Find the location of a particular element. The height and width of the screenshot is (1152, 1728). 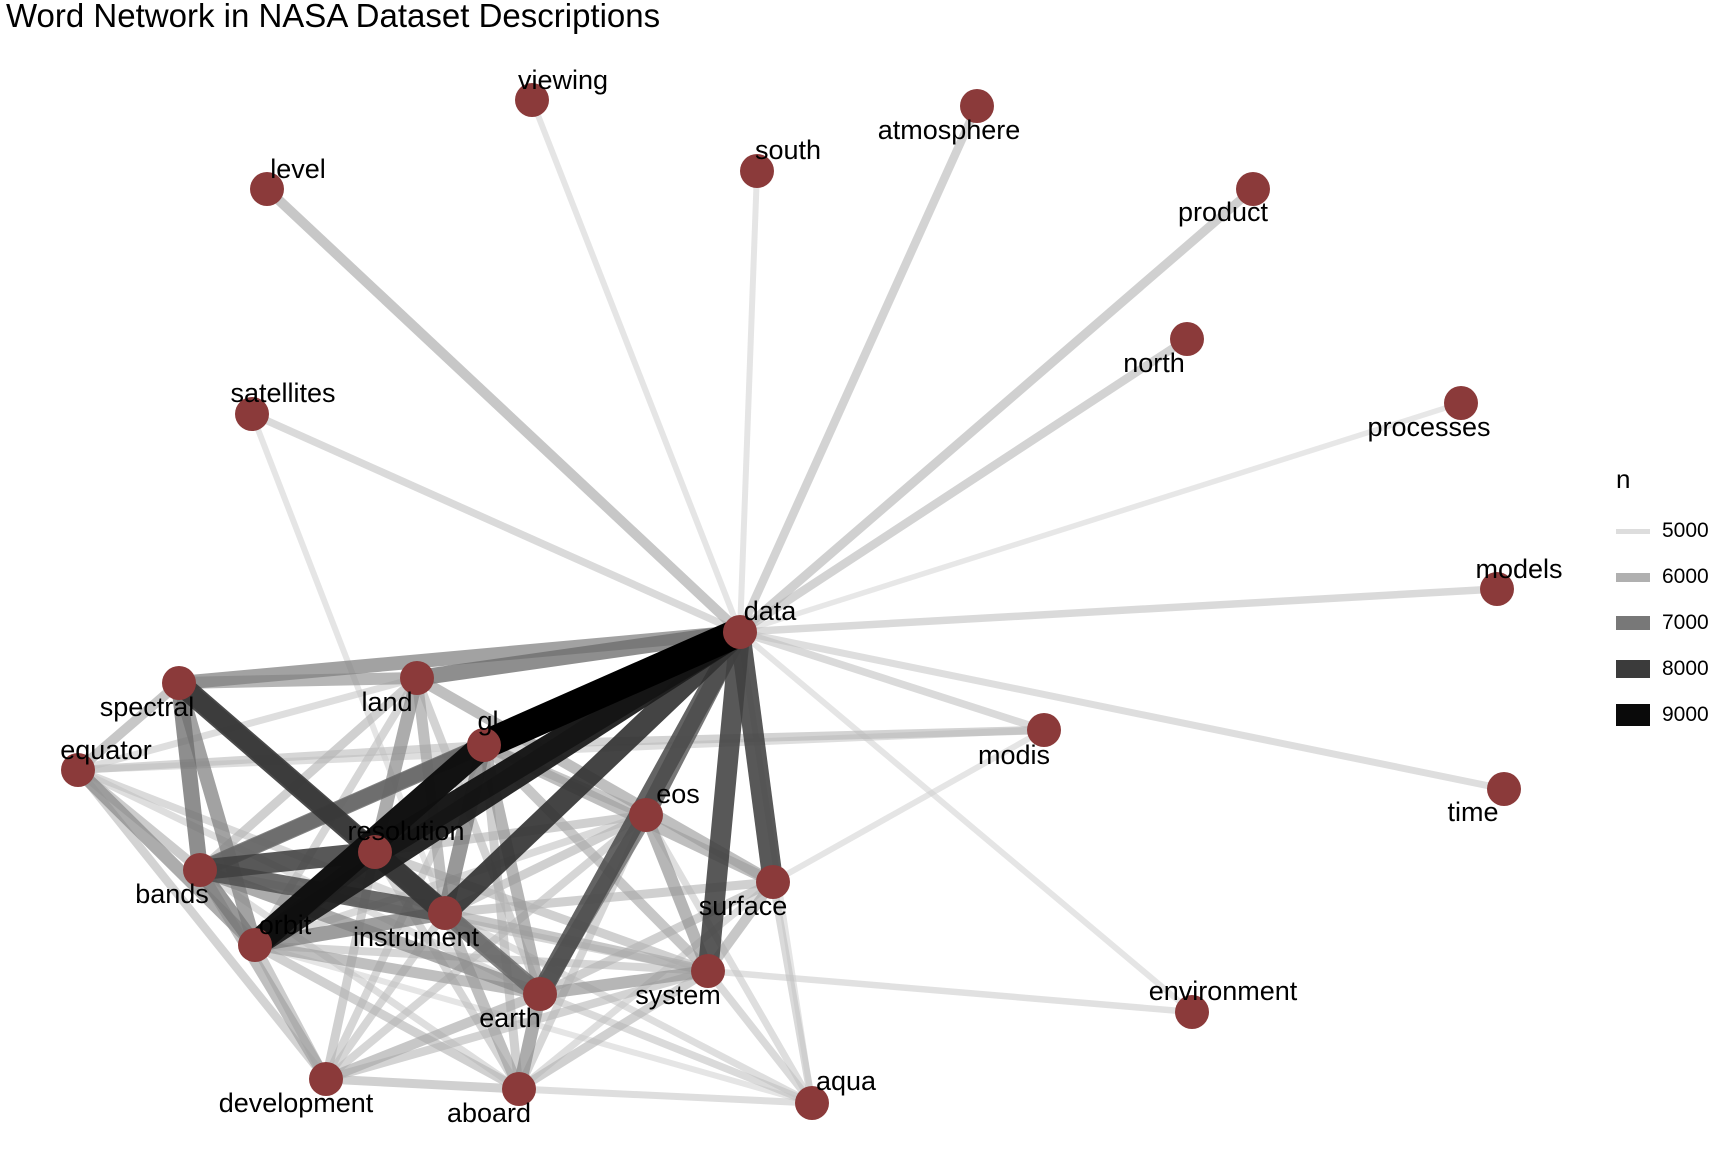

node-label-land: land is located at coordinates (386, 702).